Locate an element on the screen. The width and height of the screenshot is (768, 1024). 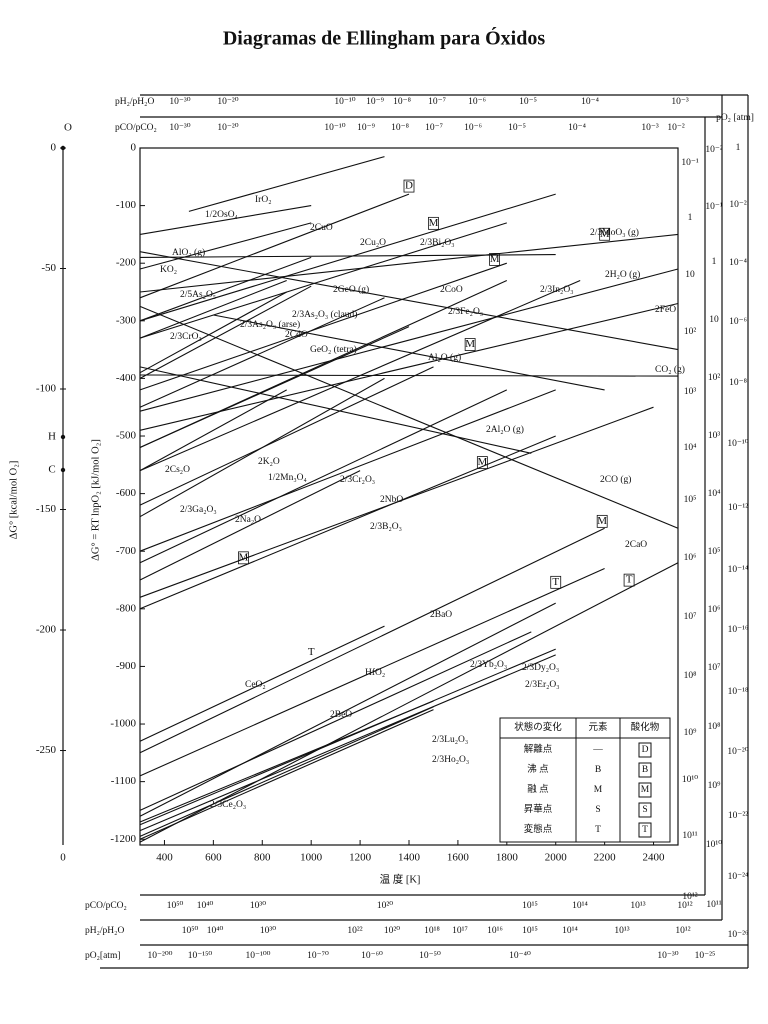
legend-cell: 沸 点 is located at coordinates (538, 769).